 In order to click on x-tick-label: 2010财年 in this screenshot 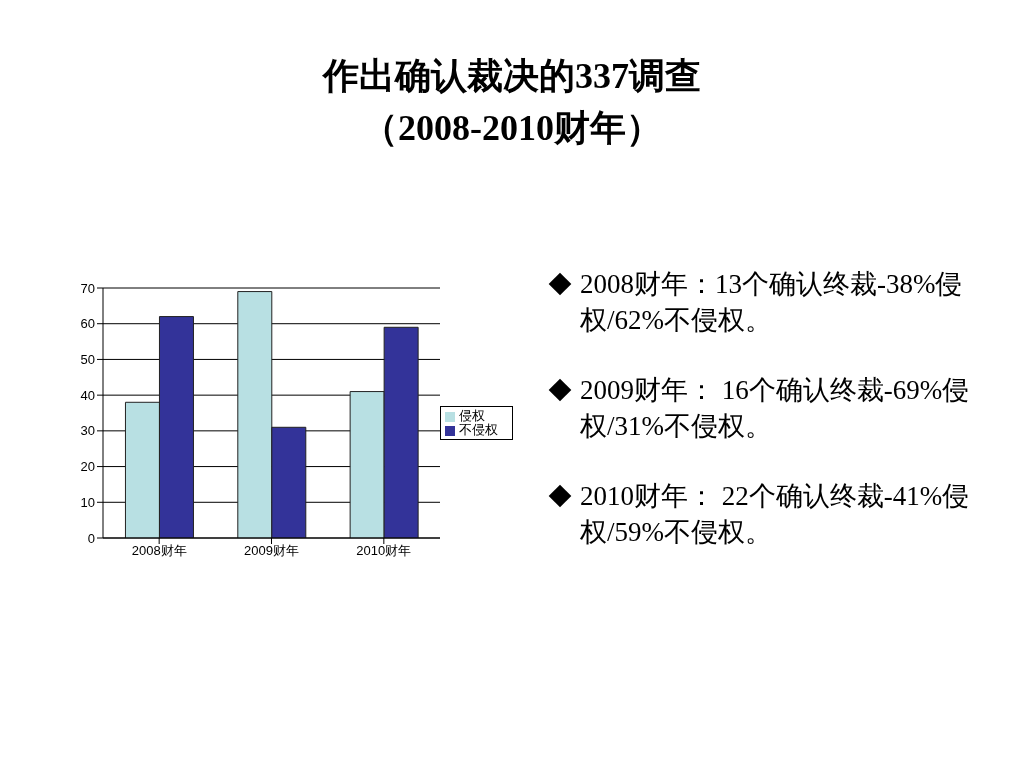, I will do `click(384, 551)`.